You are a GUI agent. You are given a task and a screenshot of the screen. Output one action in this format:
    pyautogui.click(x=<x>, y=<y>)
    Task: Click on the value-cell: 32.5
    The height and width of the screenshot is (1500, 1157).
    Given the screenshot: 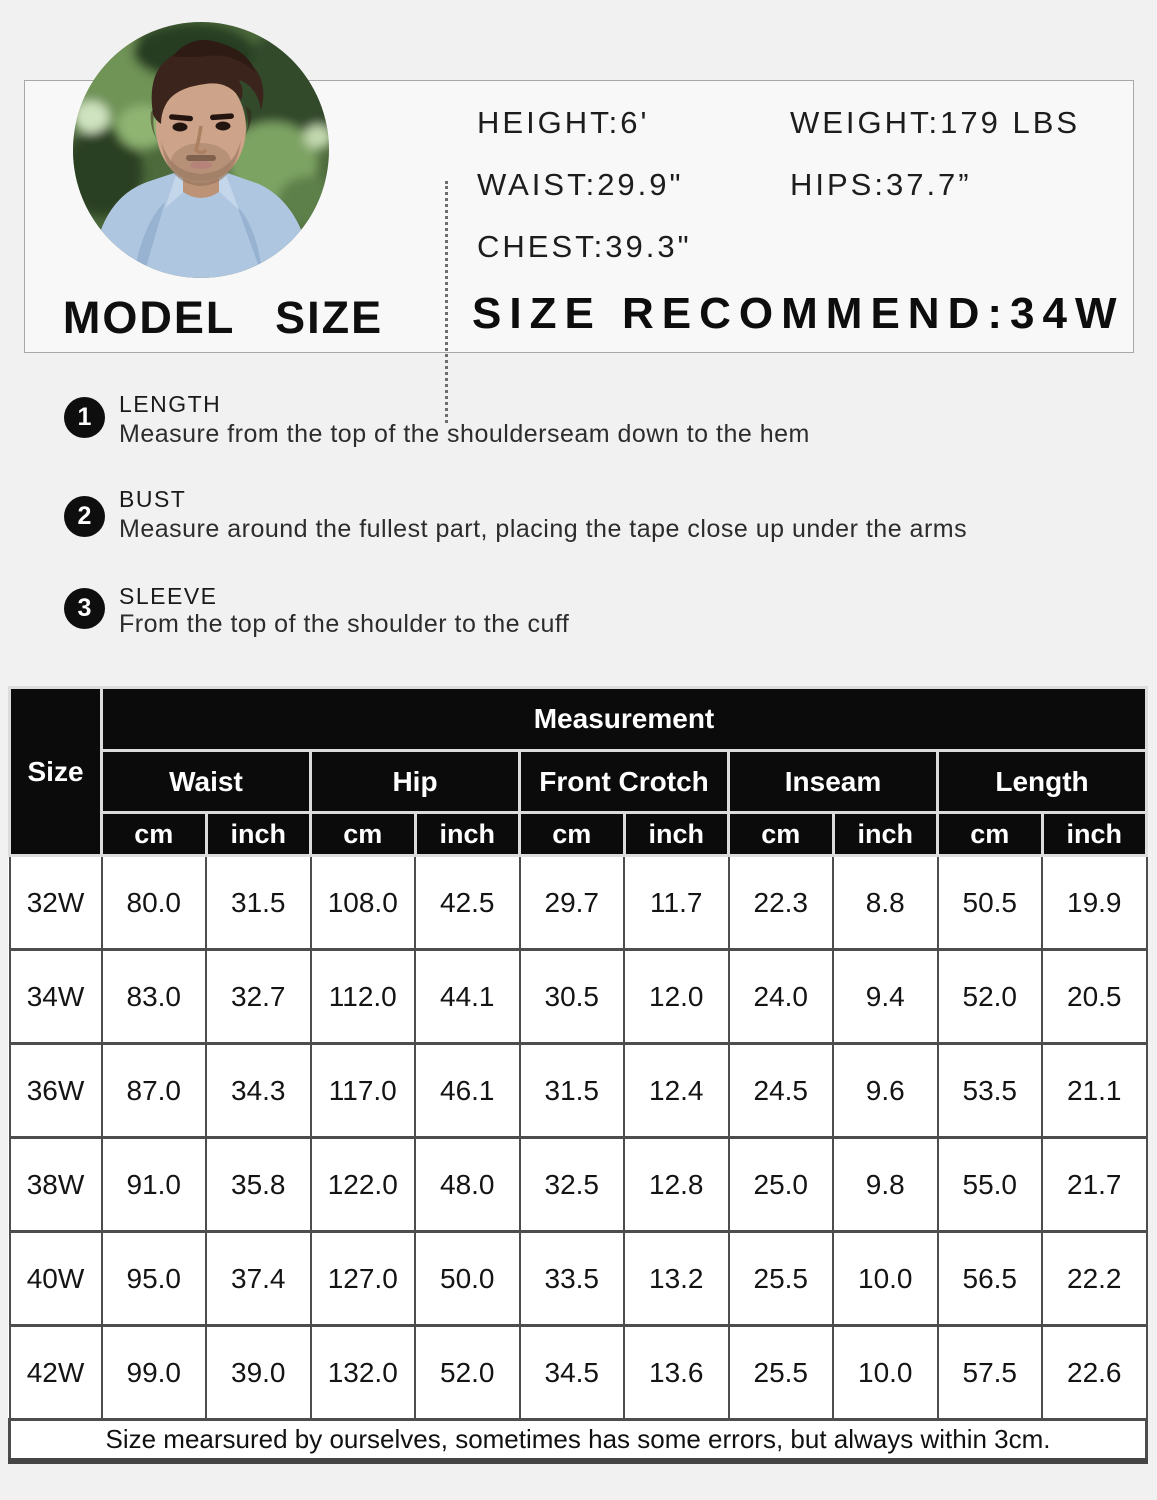 What is the action you would take?
    pyautogui.click(x=571, y=1184)
    